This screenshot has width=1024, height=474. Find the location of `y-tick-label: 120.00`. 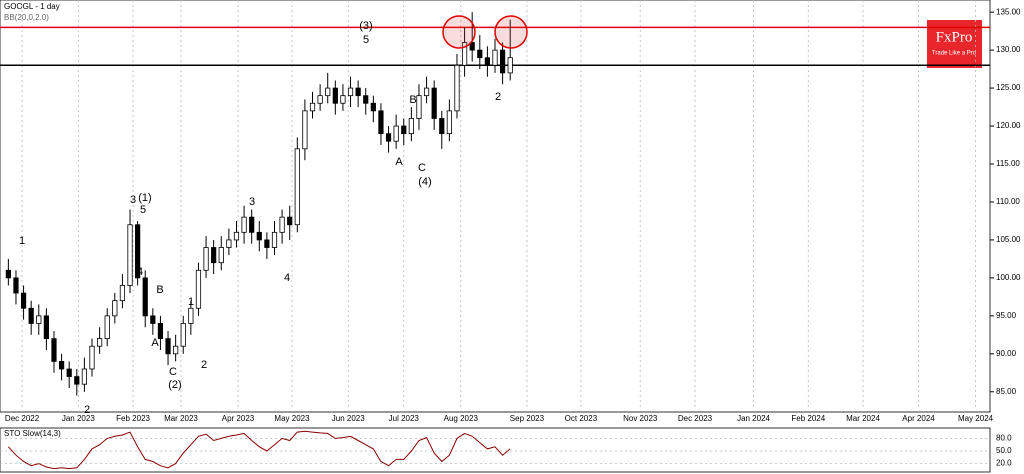

y-tick-label: 120.00 is located at coordinates (1008, 125).